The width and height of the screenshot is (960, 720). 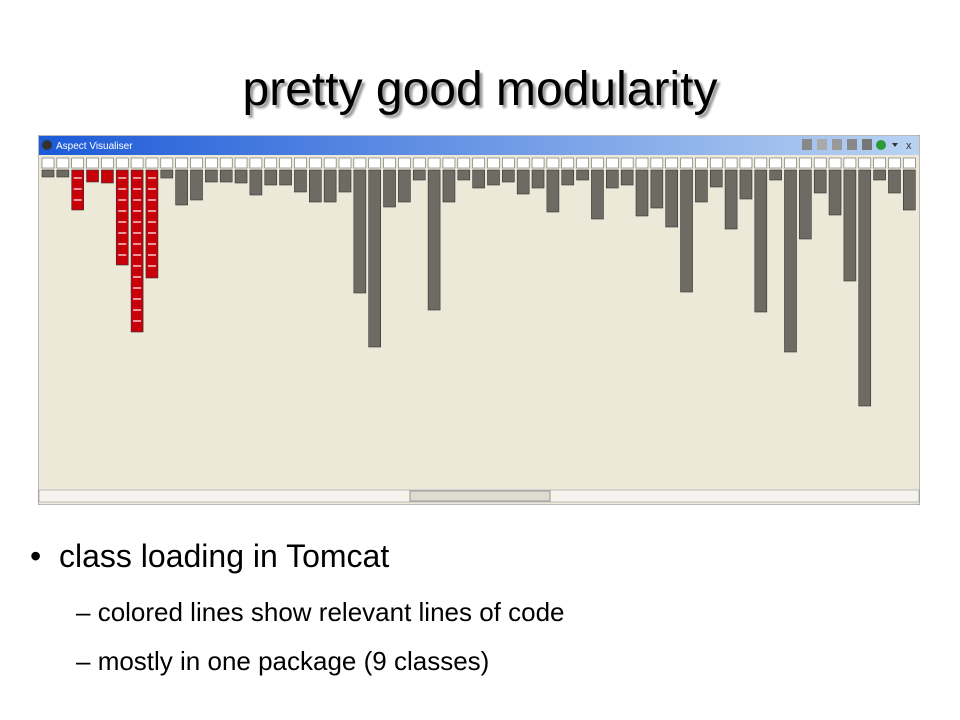 I want to click on svg-text: x, so click(x=909, y=146).